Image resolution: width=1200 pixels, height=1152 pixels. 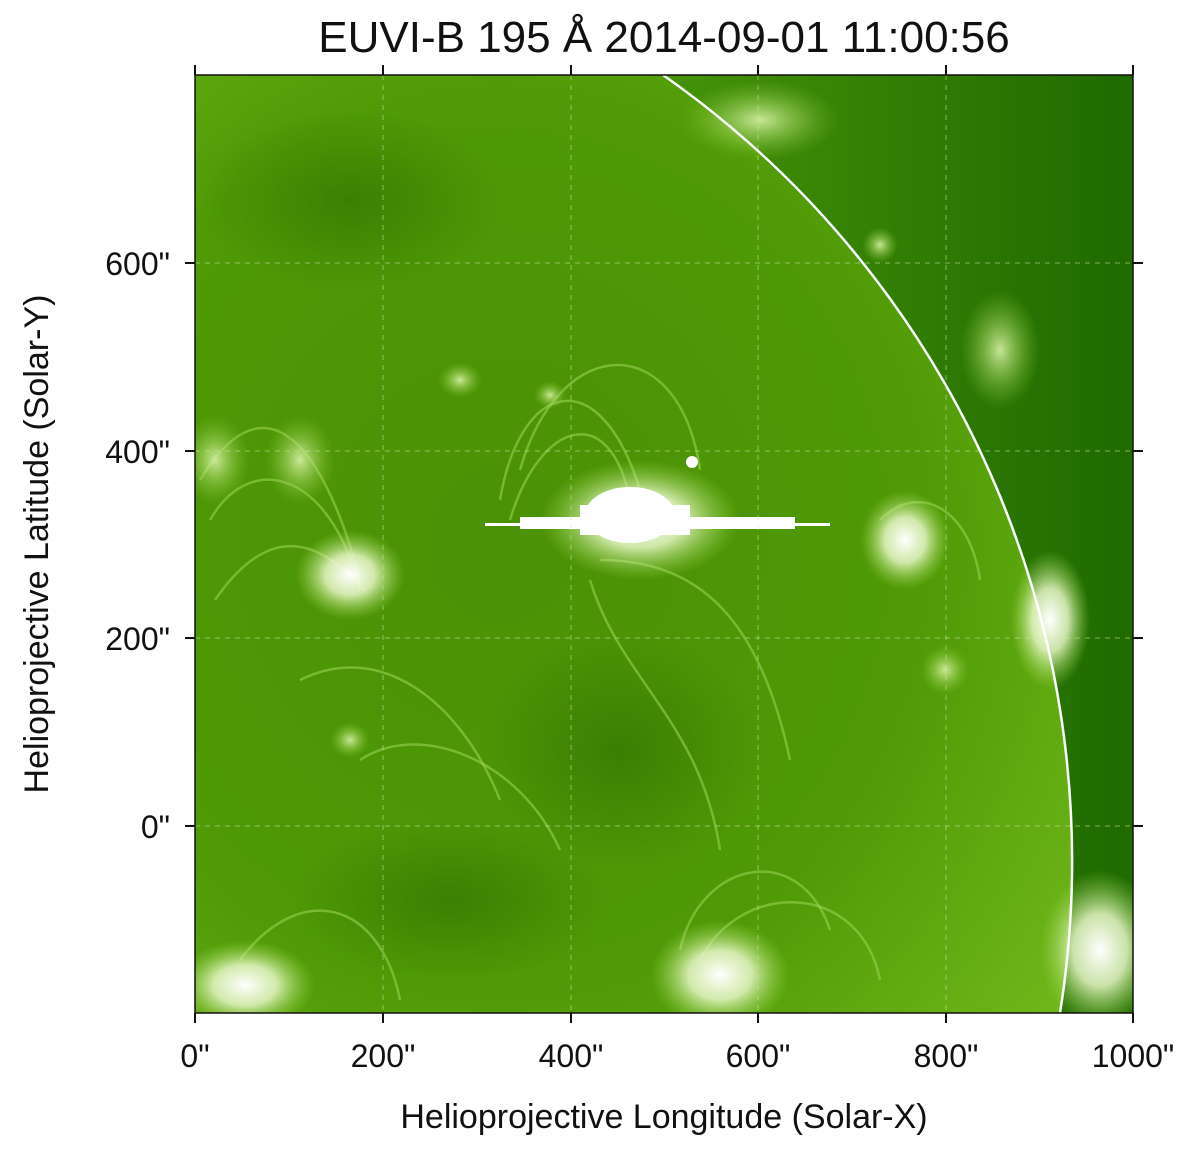 I want to click on x-tick-label: 0", so click(x=194, y=1056).